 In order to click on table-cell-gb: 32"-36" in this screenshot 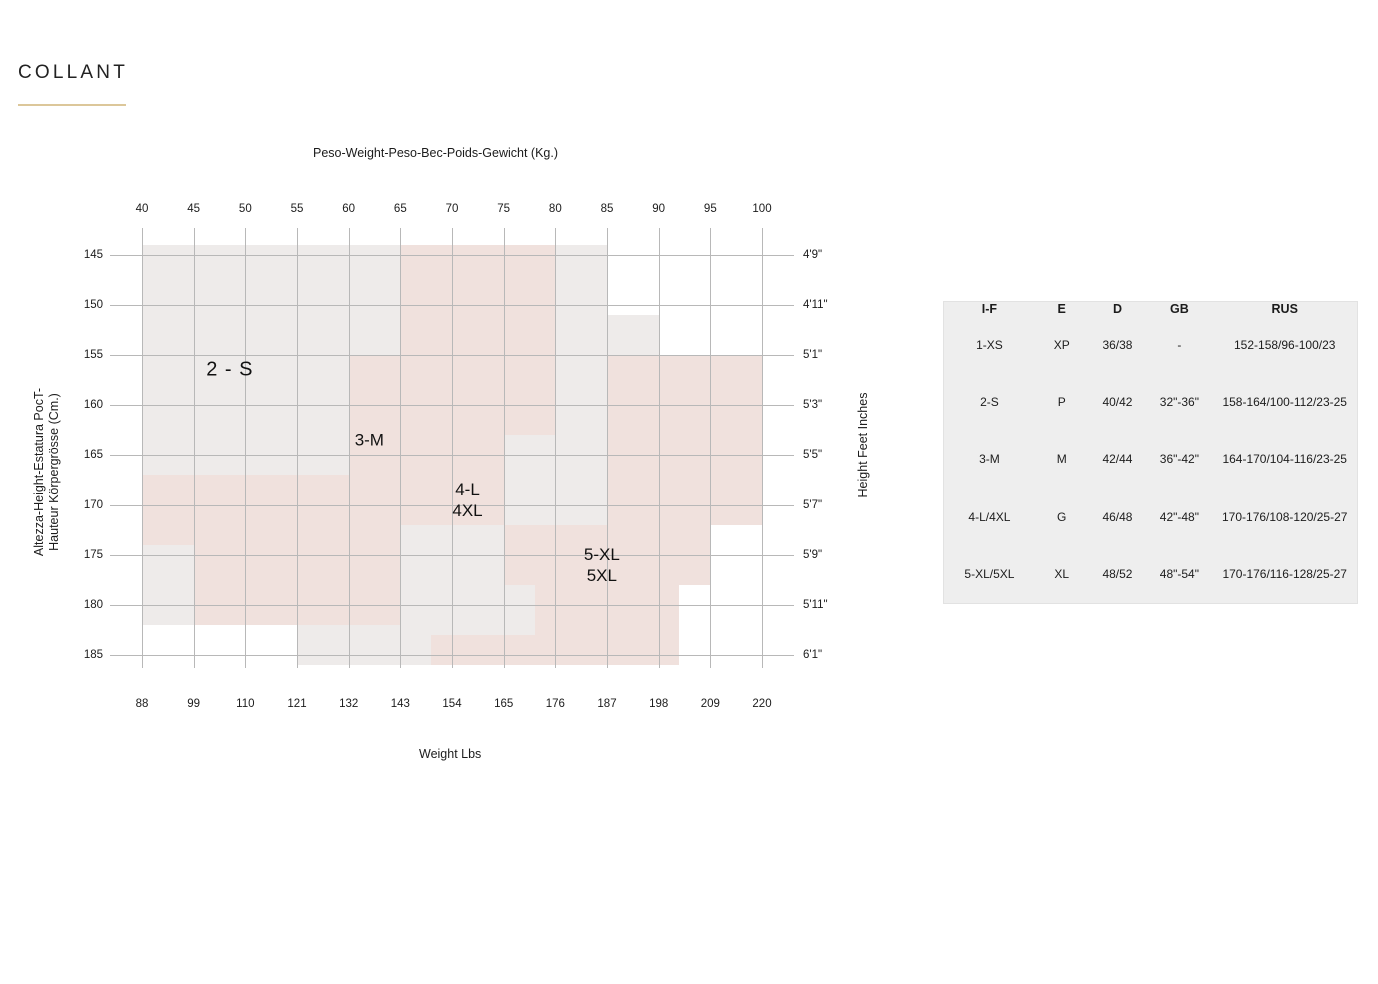, I will do `click(1179, 402)`.